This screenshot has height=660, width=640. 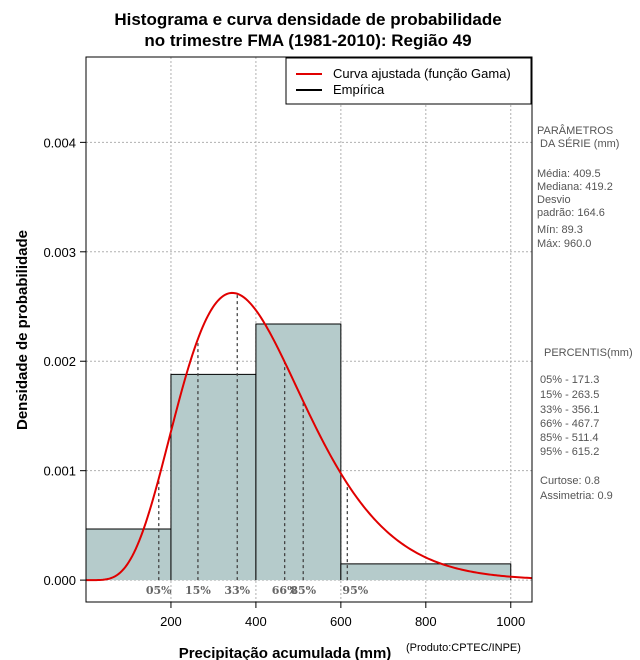 I want to click on legend: Curva ajustada (função Gama) Empírica, so click(x=408, y=81).